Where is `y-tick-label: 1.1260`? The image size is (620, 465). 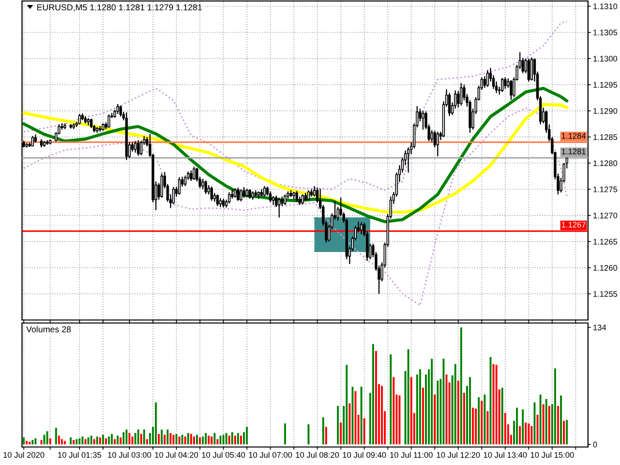 y-tick-label: 1.1260 is located at coordinates (605, 268).